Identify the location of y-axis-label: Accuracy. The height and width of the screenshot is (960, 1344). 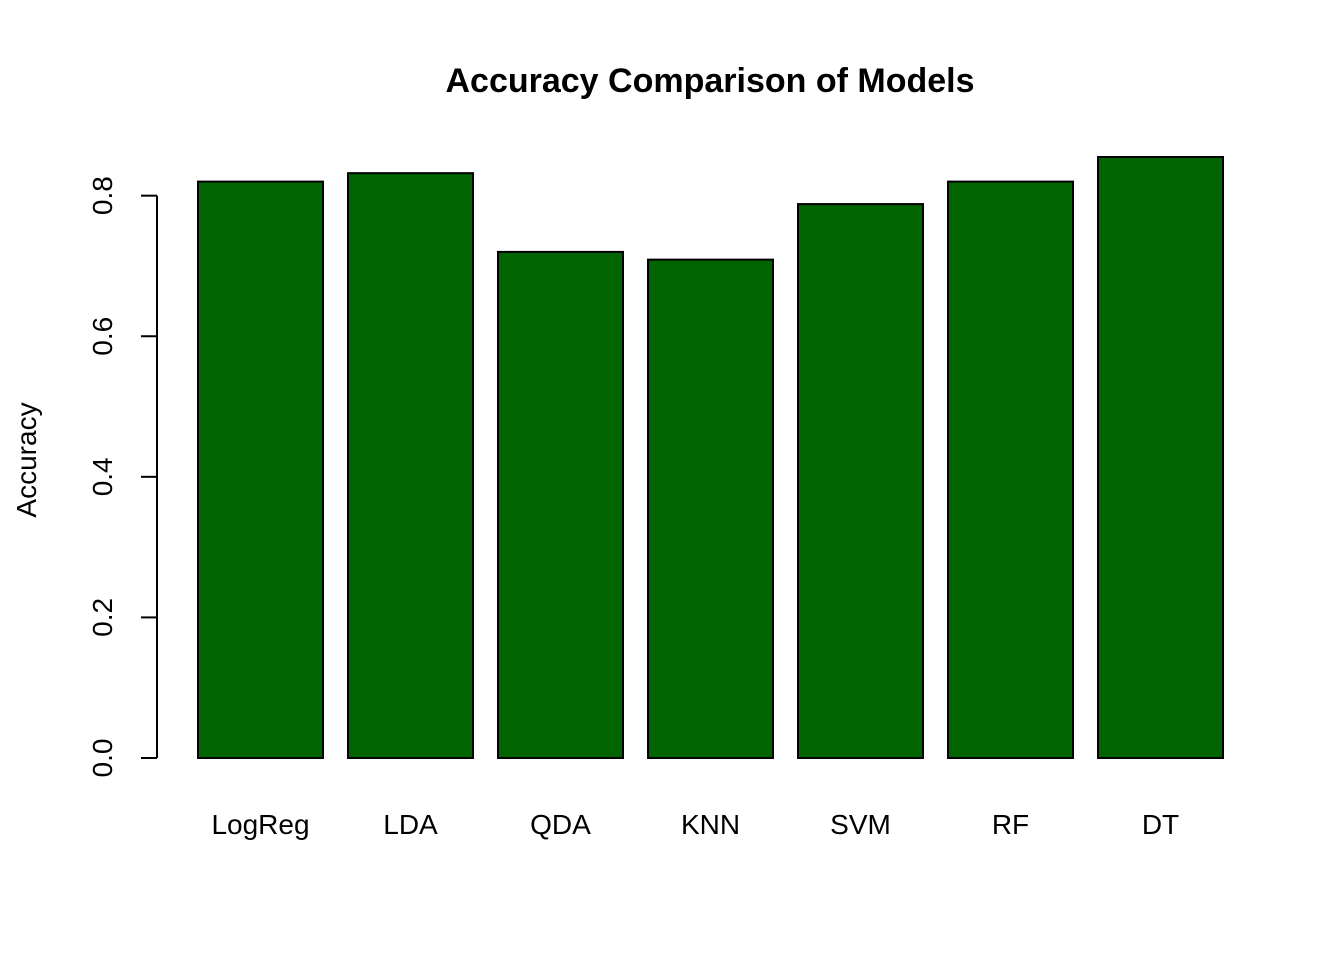
(26, 459).